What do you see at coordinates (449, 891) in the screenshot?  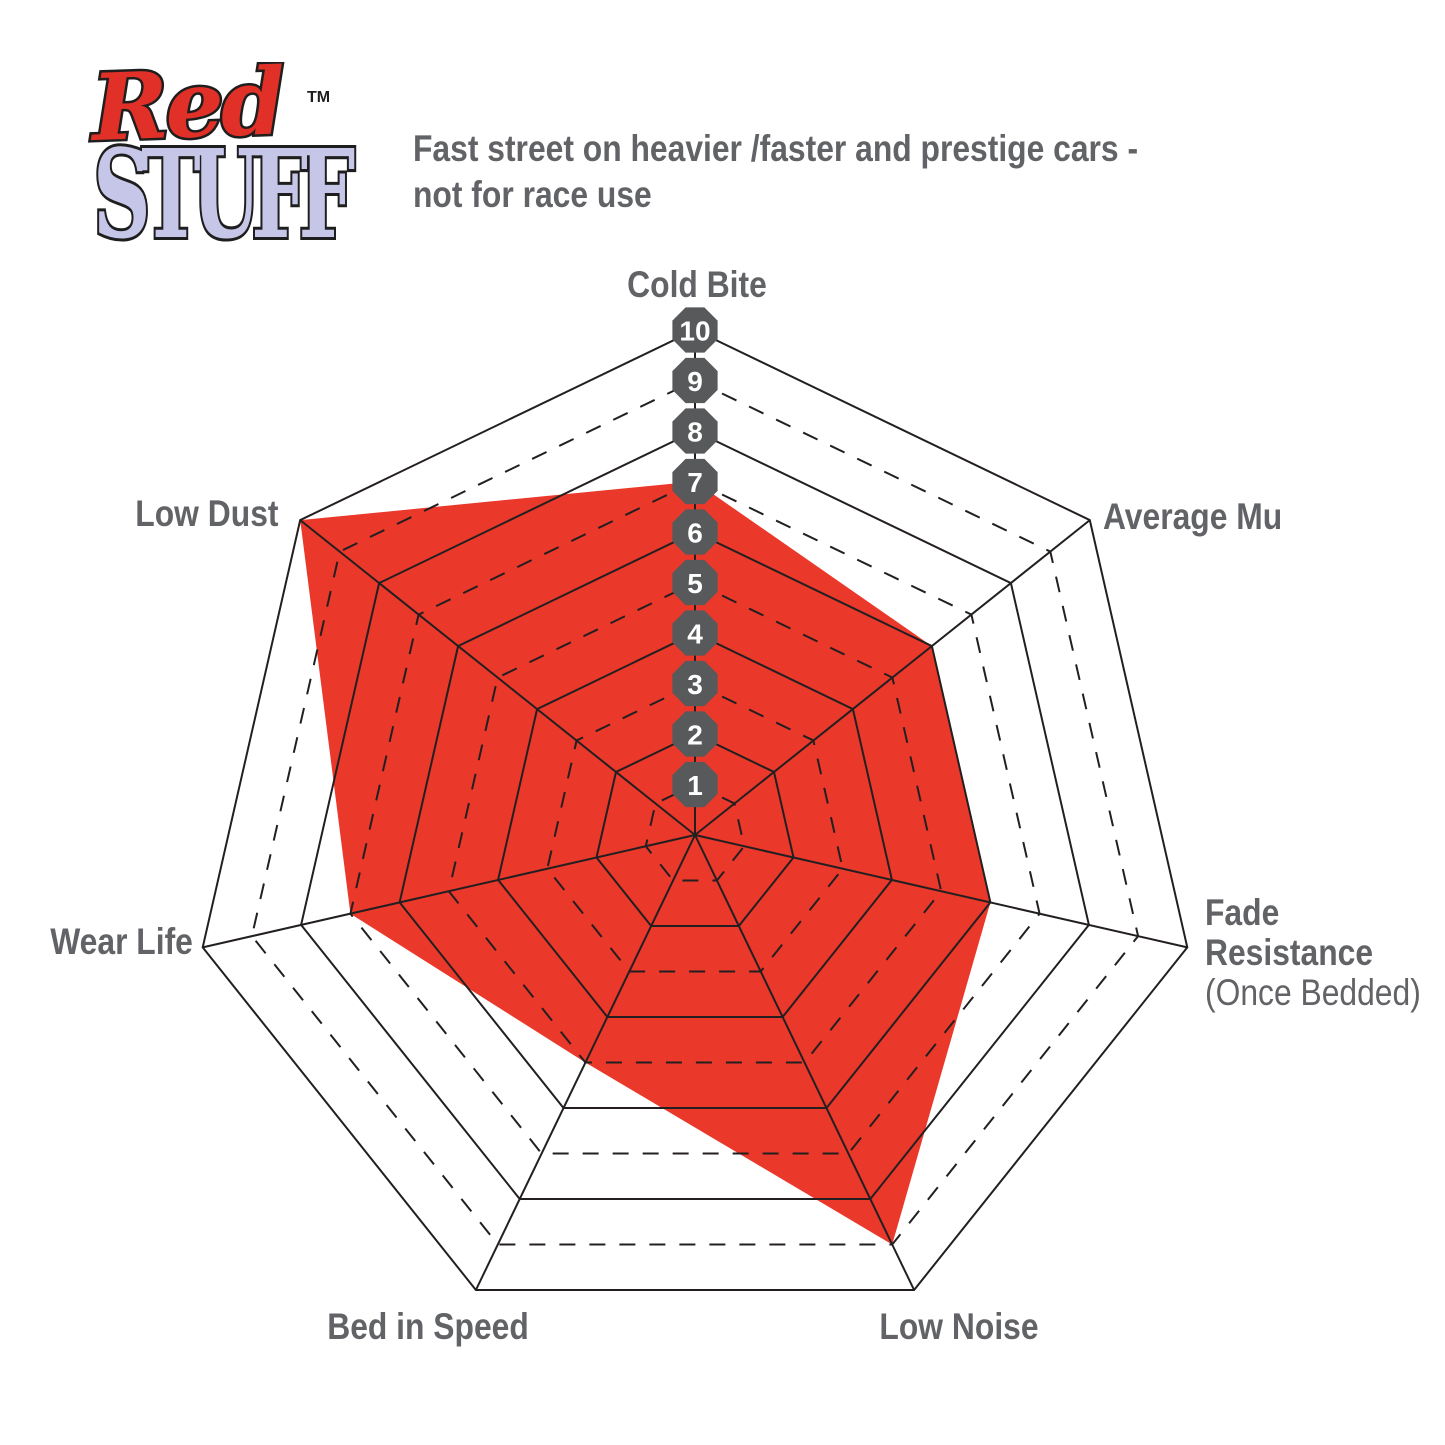 I see `axis-line-wear-life` at bounding box center [449, 891].